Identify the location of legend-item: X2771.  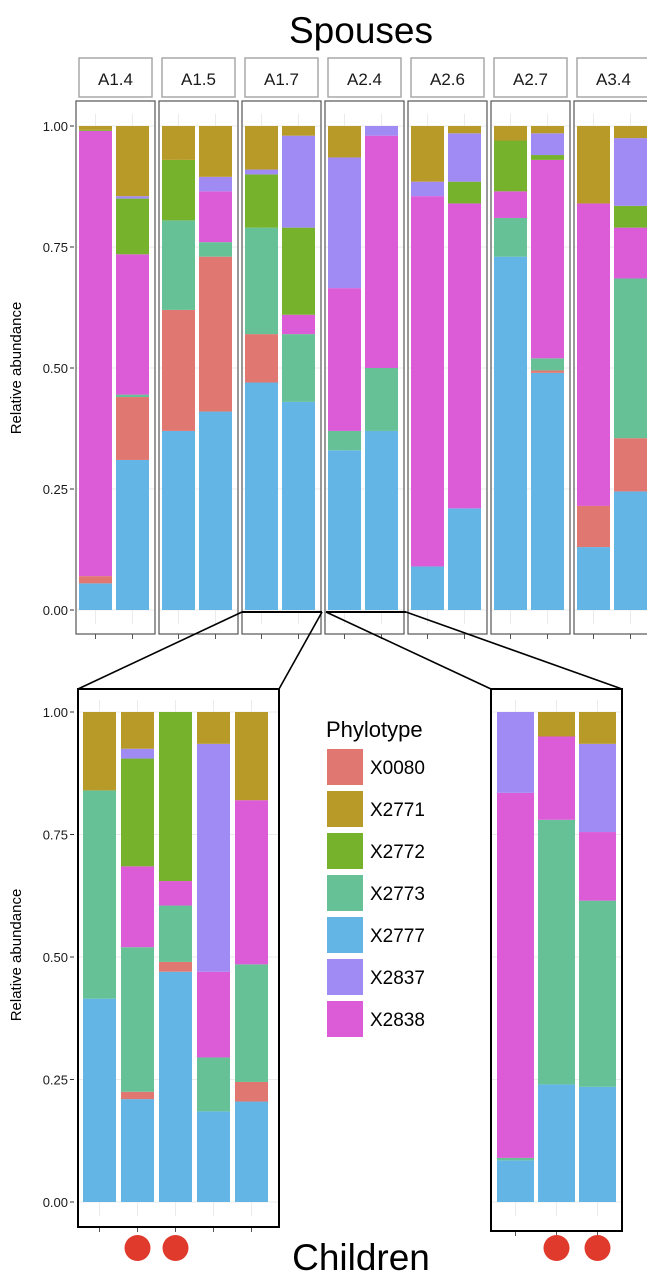
(376, 809).